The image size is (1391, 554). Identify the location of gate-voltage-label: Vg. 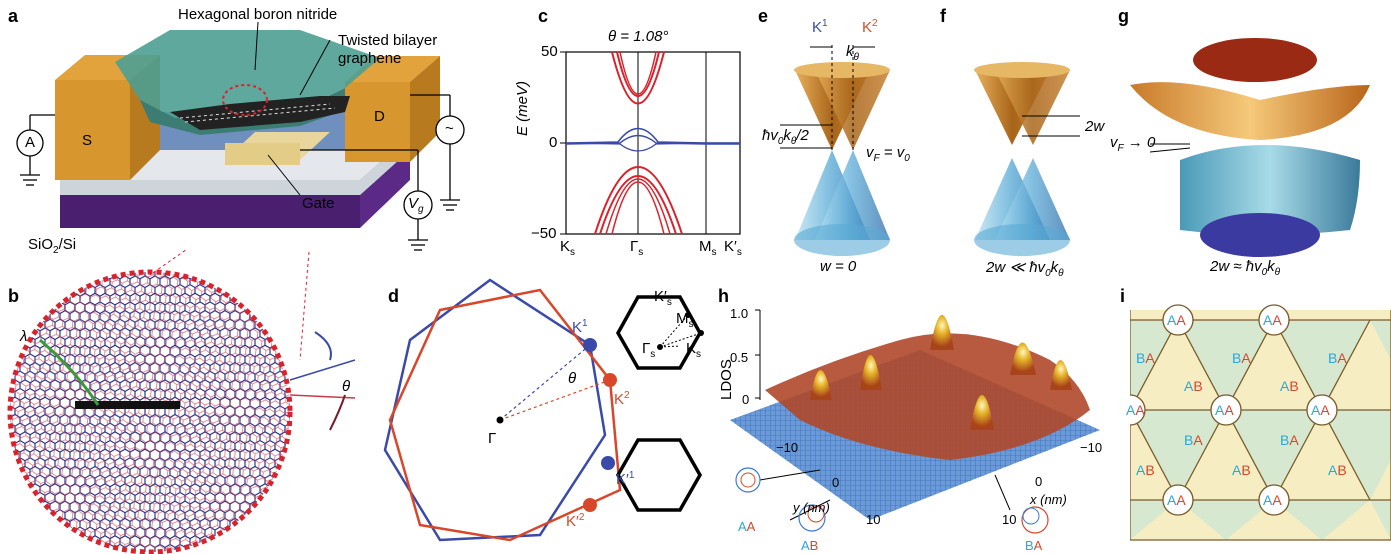
(416, 205).